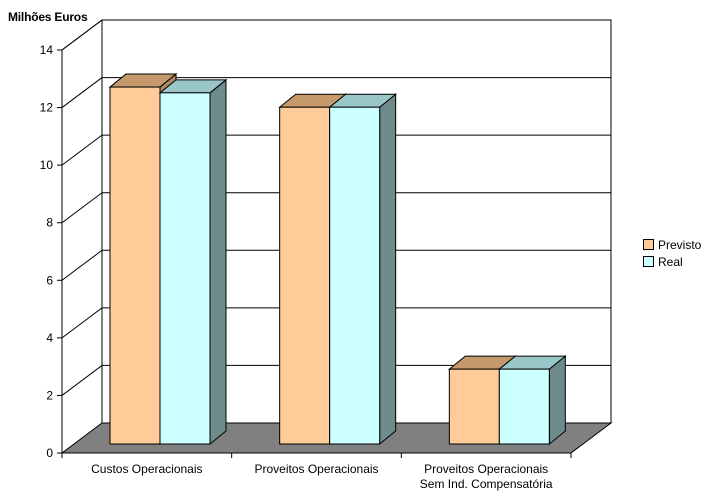 Image resolution: width=714 pixels, height=500 pixels. What do you see at coordinates (49, 338) in the screenshot?
I see `y-tick-label: 4` at bounding box center [49, 338].